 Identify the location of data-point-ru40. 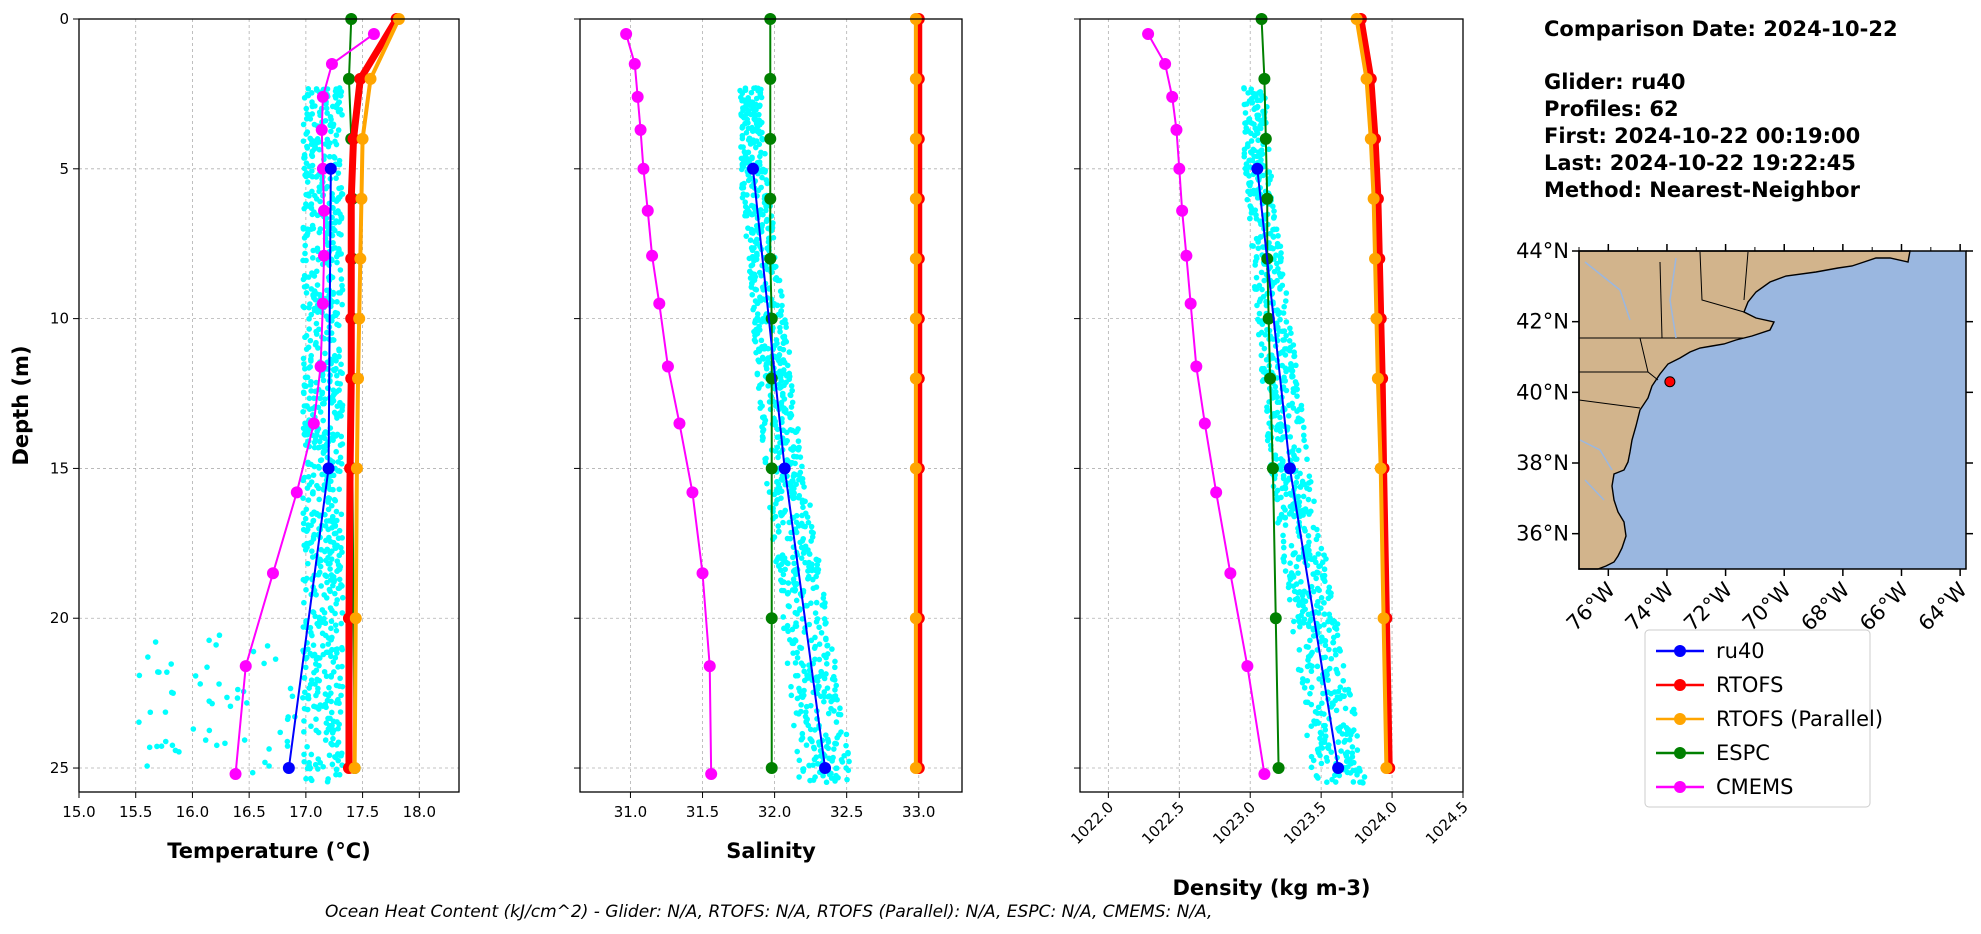
(288, 768).